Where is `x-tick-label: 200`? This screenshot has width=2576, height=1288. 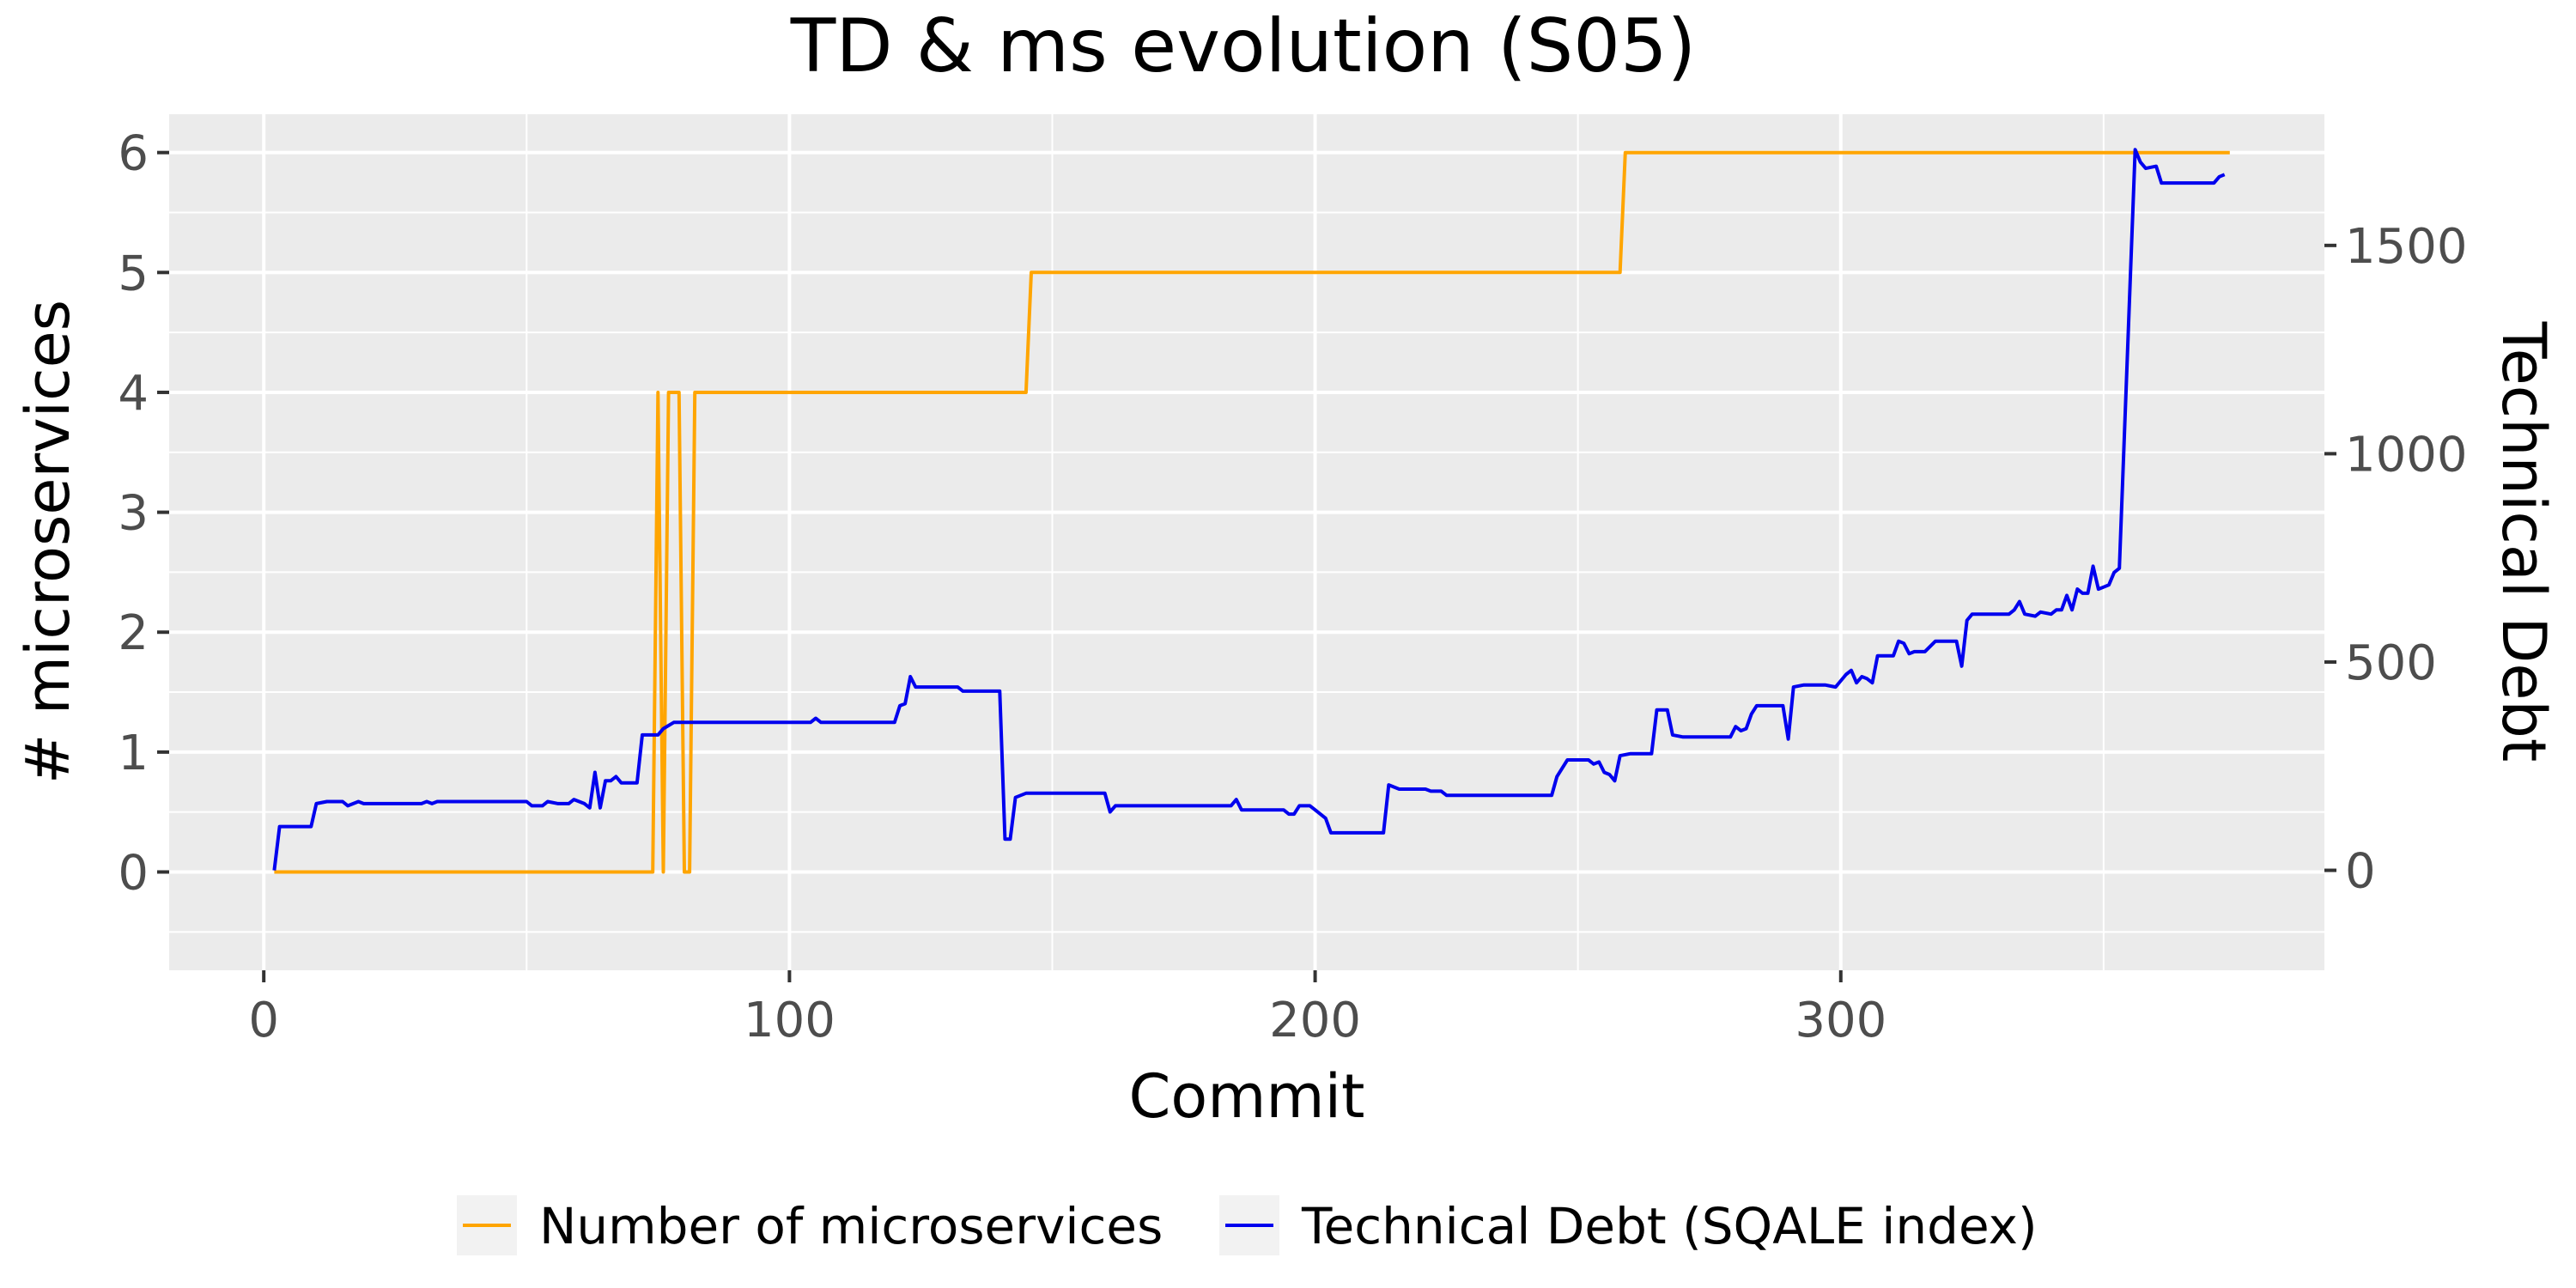 x-tick-label: 200 is located at coordinates (1315, 1020).